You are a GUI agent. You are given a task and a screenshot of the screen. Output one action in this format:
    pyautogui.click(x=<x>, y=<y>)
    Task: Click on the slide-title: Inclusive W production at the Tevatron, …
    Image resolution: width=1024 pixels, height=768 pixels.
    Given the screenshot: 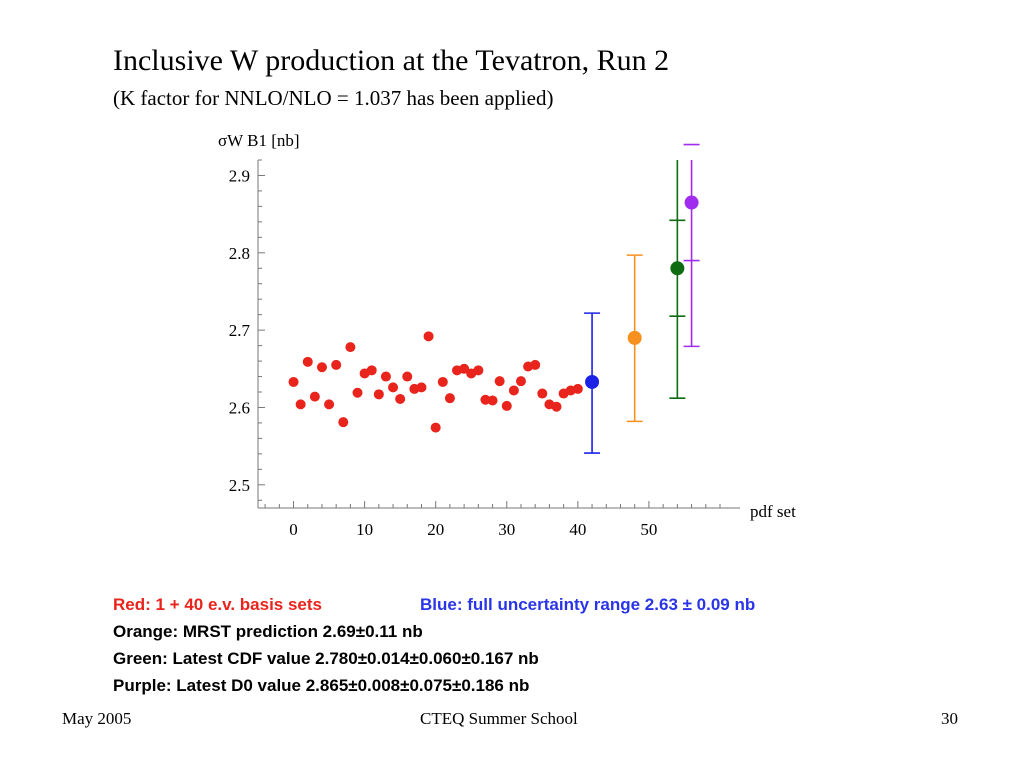 What is the action you would take?
    pyautogui.click(x=391, y=60)
    